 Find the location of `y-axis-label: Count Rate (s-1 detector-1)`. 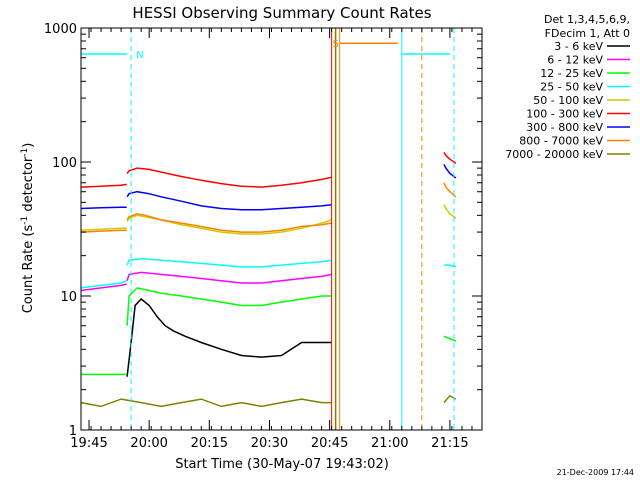

y-axis-label: Count Rate (s-1 detector-1) is located at coordinates (28, 228).